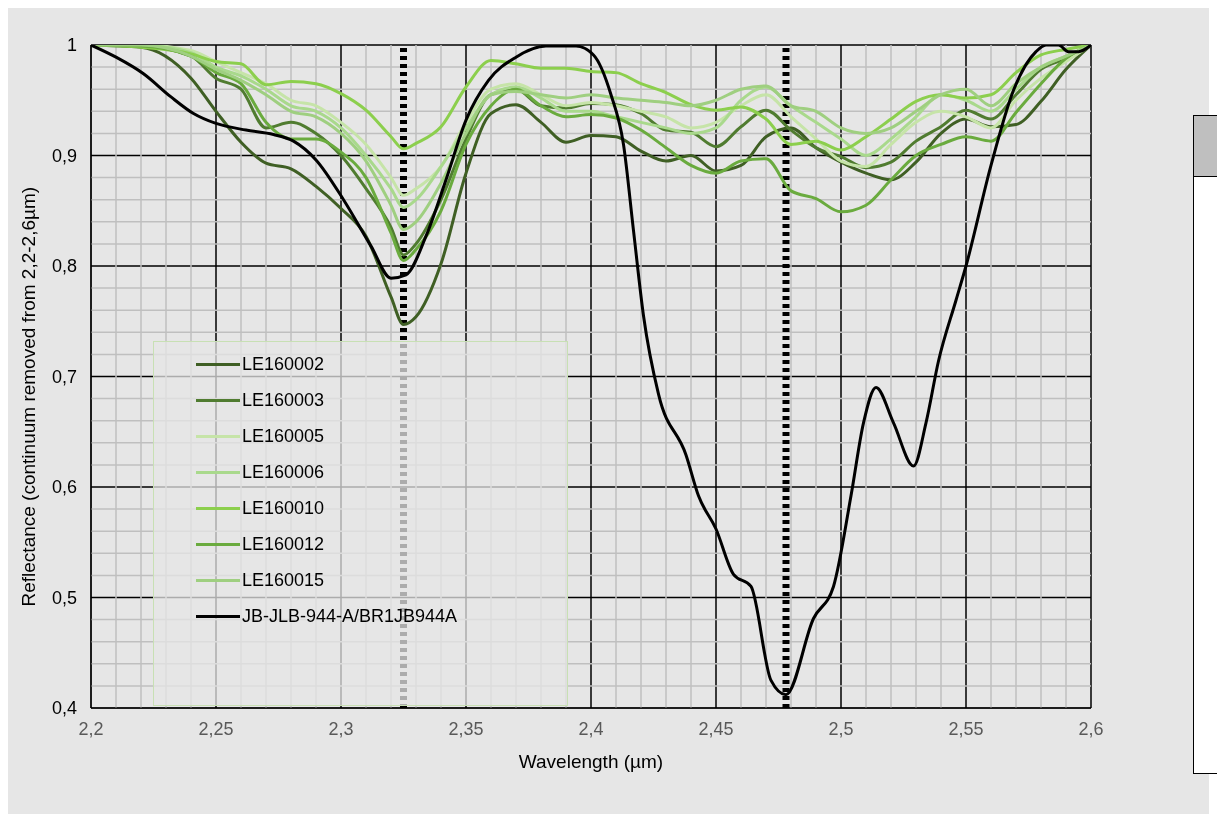 This screenshot has height=822, width=1217. What do you see at coordinates (283, 580) in the screenshot?
I see `legend-label: LE160015` at bounding box center [283, 580].